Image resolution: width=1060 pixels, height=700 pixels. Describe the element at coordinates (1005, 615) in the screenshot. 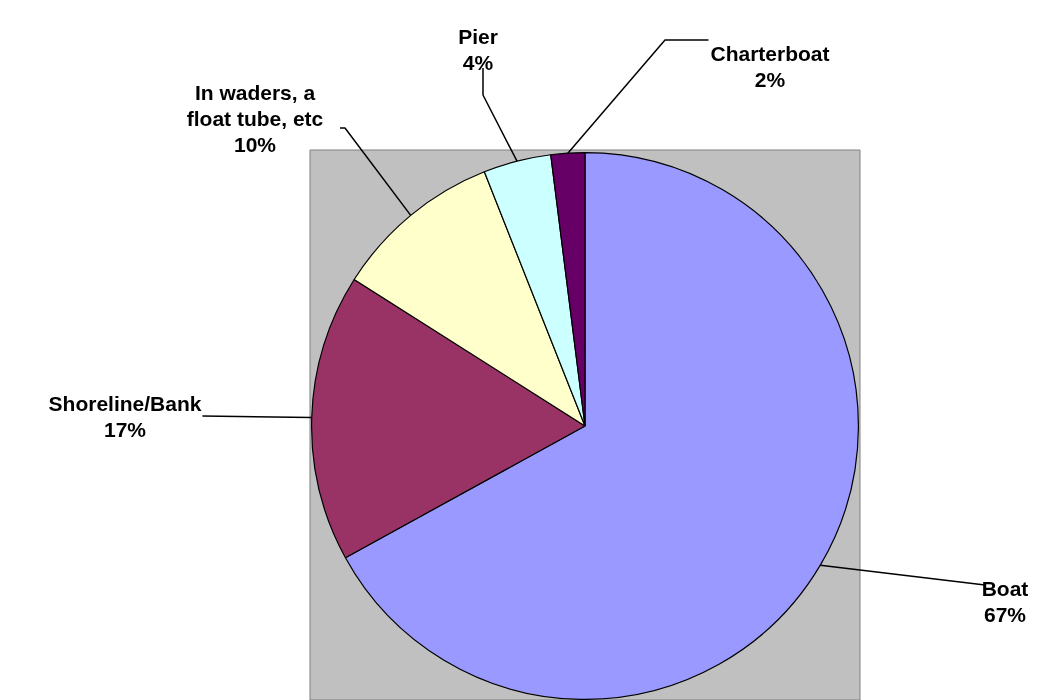

I see `data-label: 67%` at that location.